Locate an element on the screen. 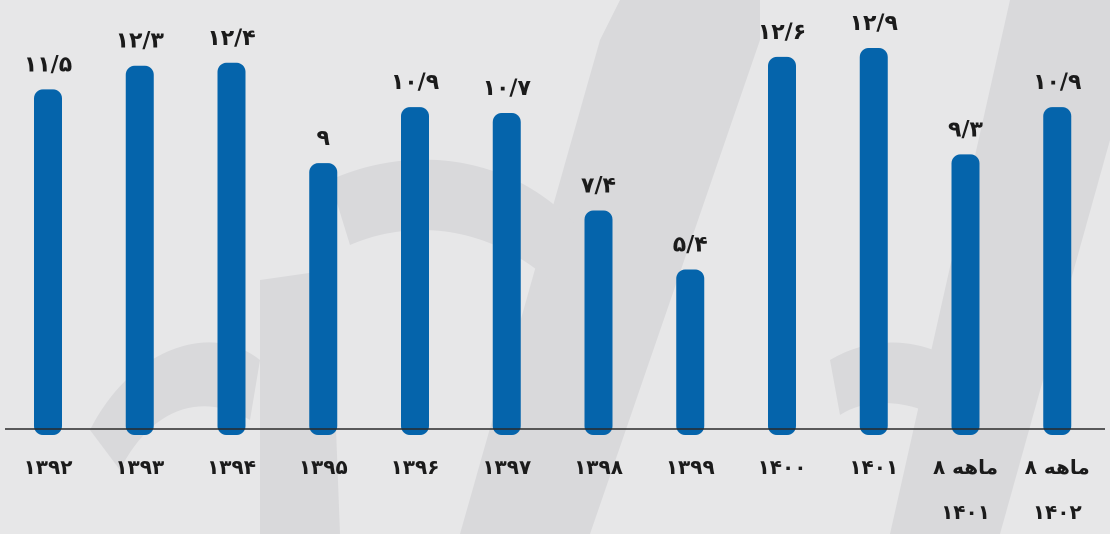 Image resolution: width=1110 pixels, height=534 pixels. value-label: ۱۲/۳ is located at coordinates (140, 41).